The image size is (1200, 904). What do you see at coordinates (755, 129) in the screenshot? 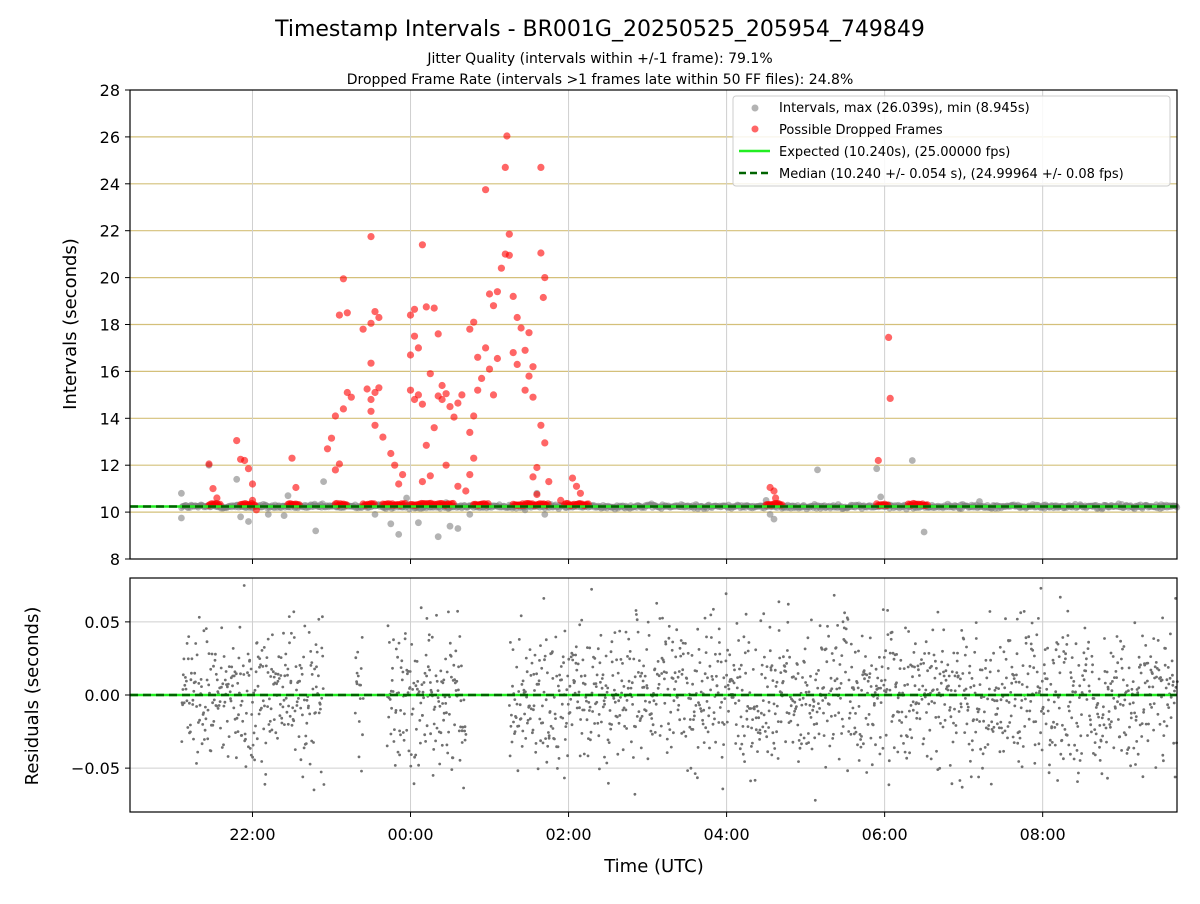
I see `legend-marker-dropped` at bounding box center [755, 129].